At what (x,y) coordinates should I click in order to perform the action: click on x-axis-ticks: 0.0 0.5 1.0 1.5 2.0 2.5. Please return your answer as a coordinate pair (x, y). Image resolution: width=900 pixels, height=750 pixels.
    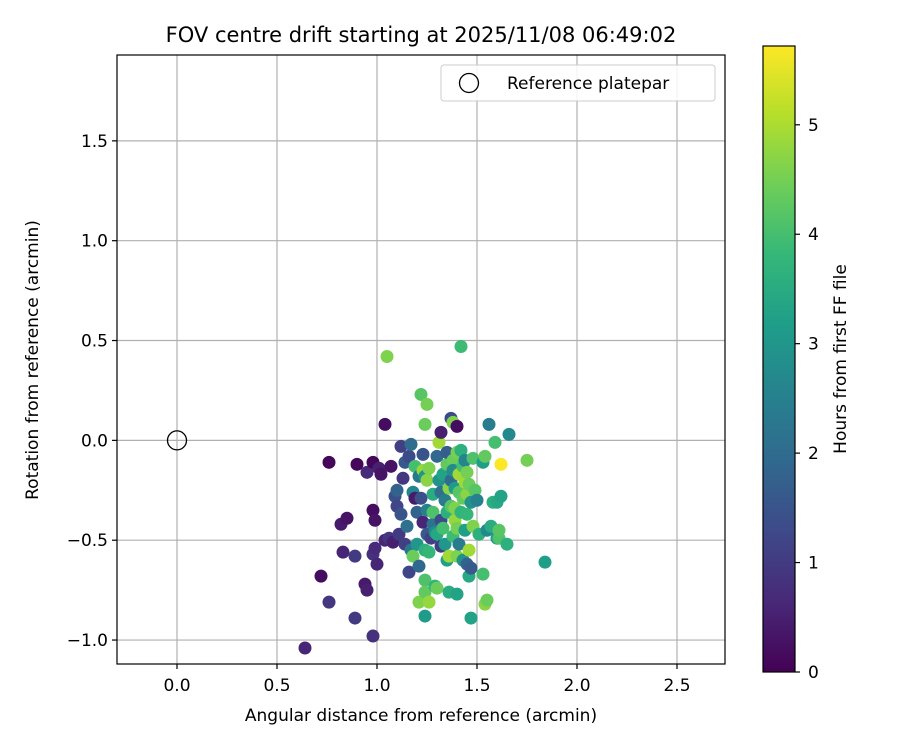
    Looking at the image, I should click on (427, 680).